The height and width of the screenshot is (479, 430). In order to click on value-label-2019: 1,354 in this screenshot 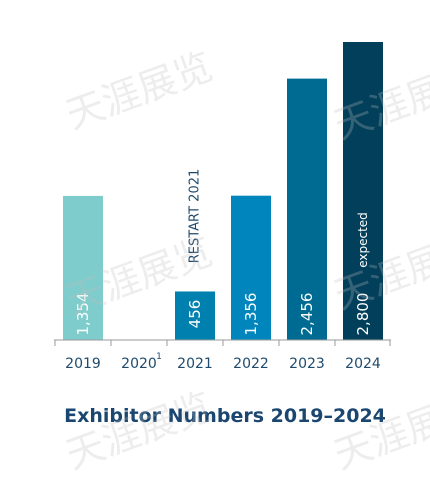, I will do `click(83, 314)`.